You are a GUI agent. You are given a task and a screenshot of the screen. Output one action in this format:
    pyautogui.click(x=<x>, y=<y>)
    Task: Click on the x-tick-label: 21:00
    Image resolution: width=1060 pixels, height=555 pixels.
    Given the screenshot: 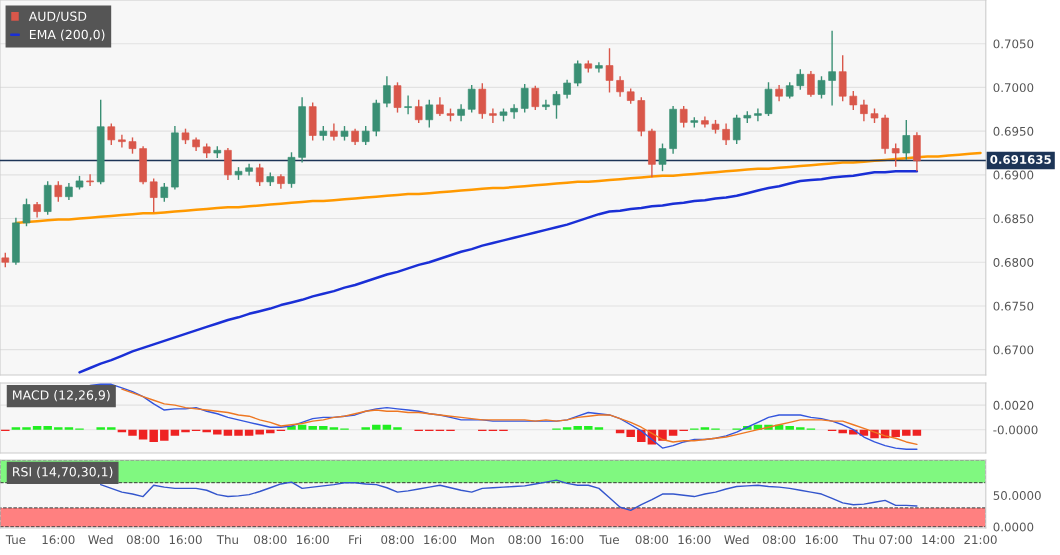 What is the action you would take?
    pyautogui.click(x=980, y=540)
    